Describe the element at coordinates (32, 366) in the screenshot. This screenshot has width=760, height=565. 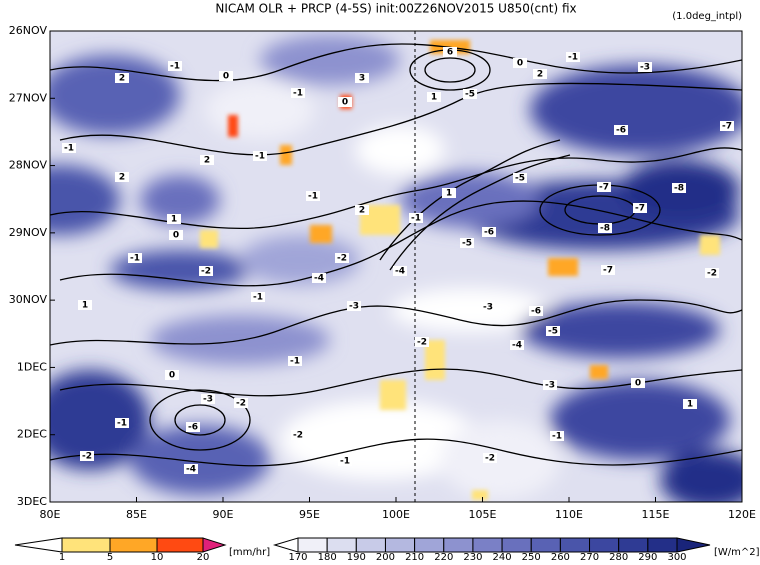
I see `y-tick-label: 1DEC` at that location.